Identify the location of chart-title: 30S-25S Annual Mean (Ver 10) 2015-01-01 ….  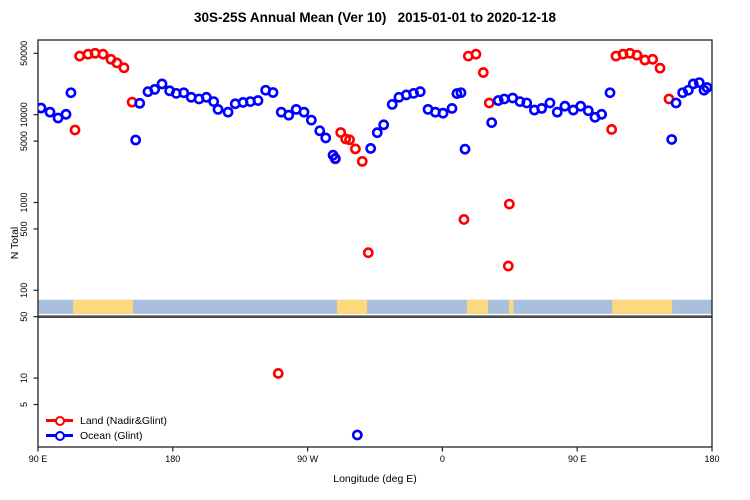
(375, 17).